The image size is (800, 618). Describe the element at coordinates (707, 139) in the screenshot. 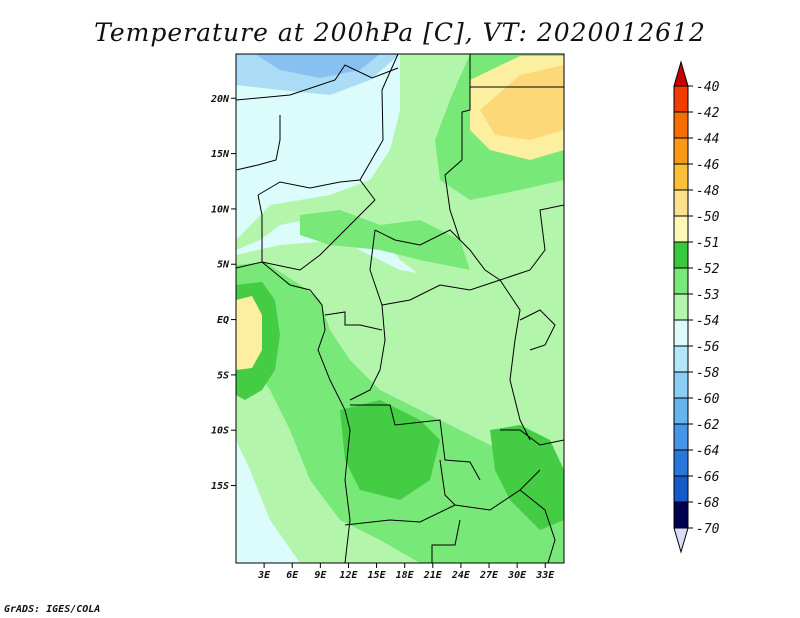

I see `legend-label: -44` at that location.